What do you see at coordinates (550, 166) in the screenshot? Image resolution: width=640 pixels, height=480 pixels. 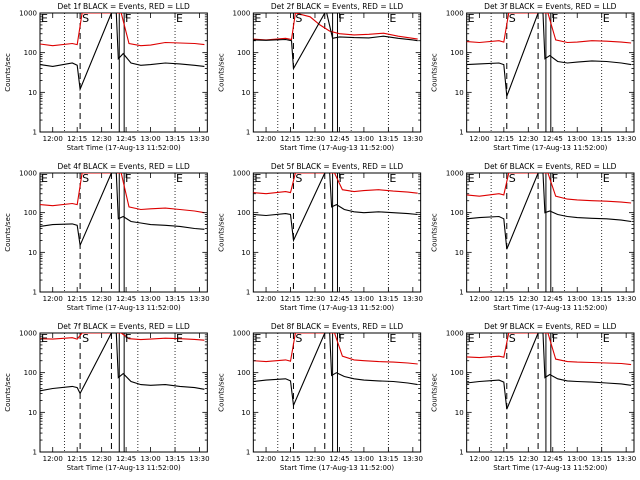 I see `chart-title: Det 6f BLACK = Events, RED = LLD` at bounding box center [550, 166].